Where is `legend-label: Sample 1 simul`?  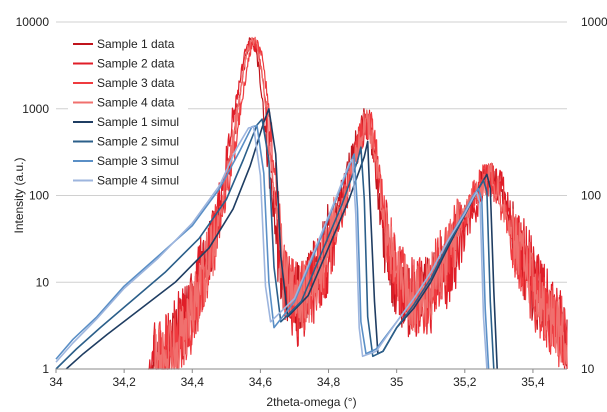
legend-label: Sample 1 simul is located at coordinates (138, 122).